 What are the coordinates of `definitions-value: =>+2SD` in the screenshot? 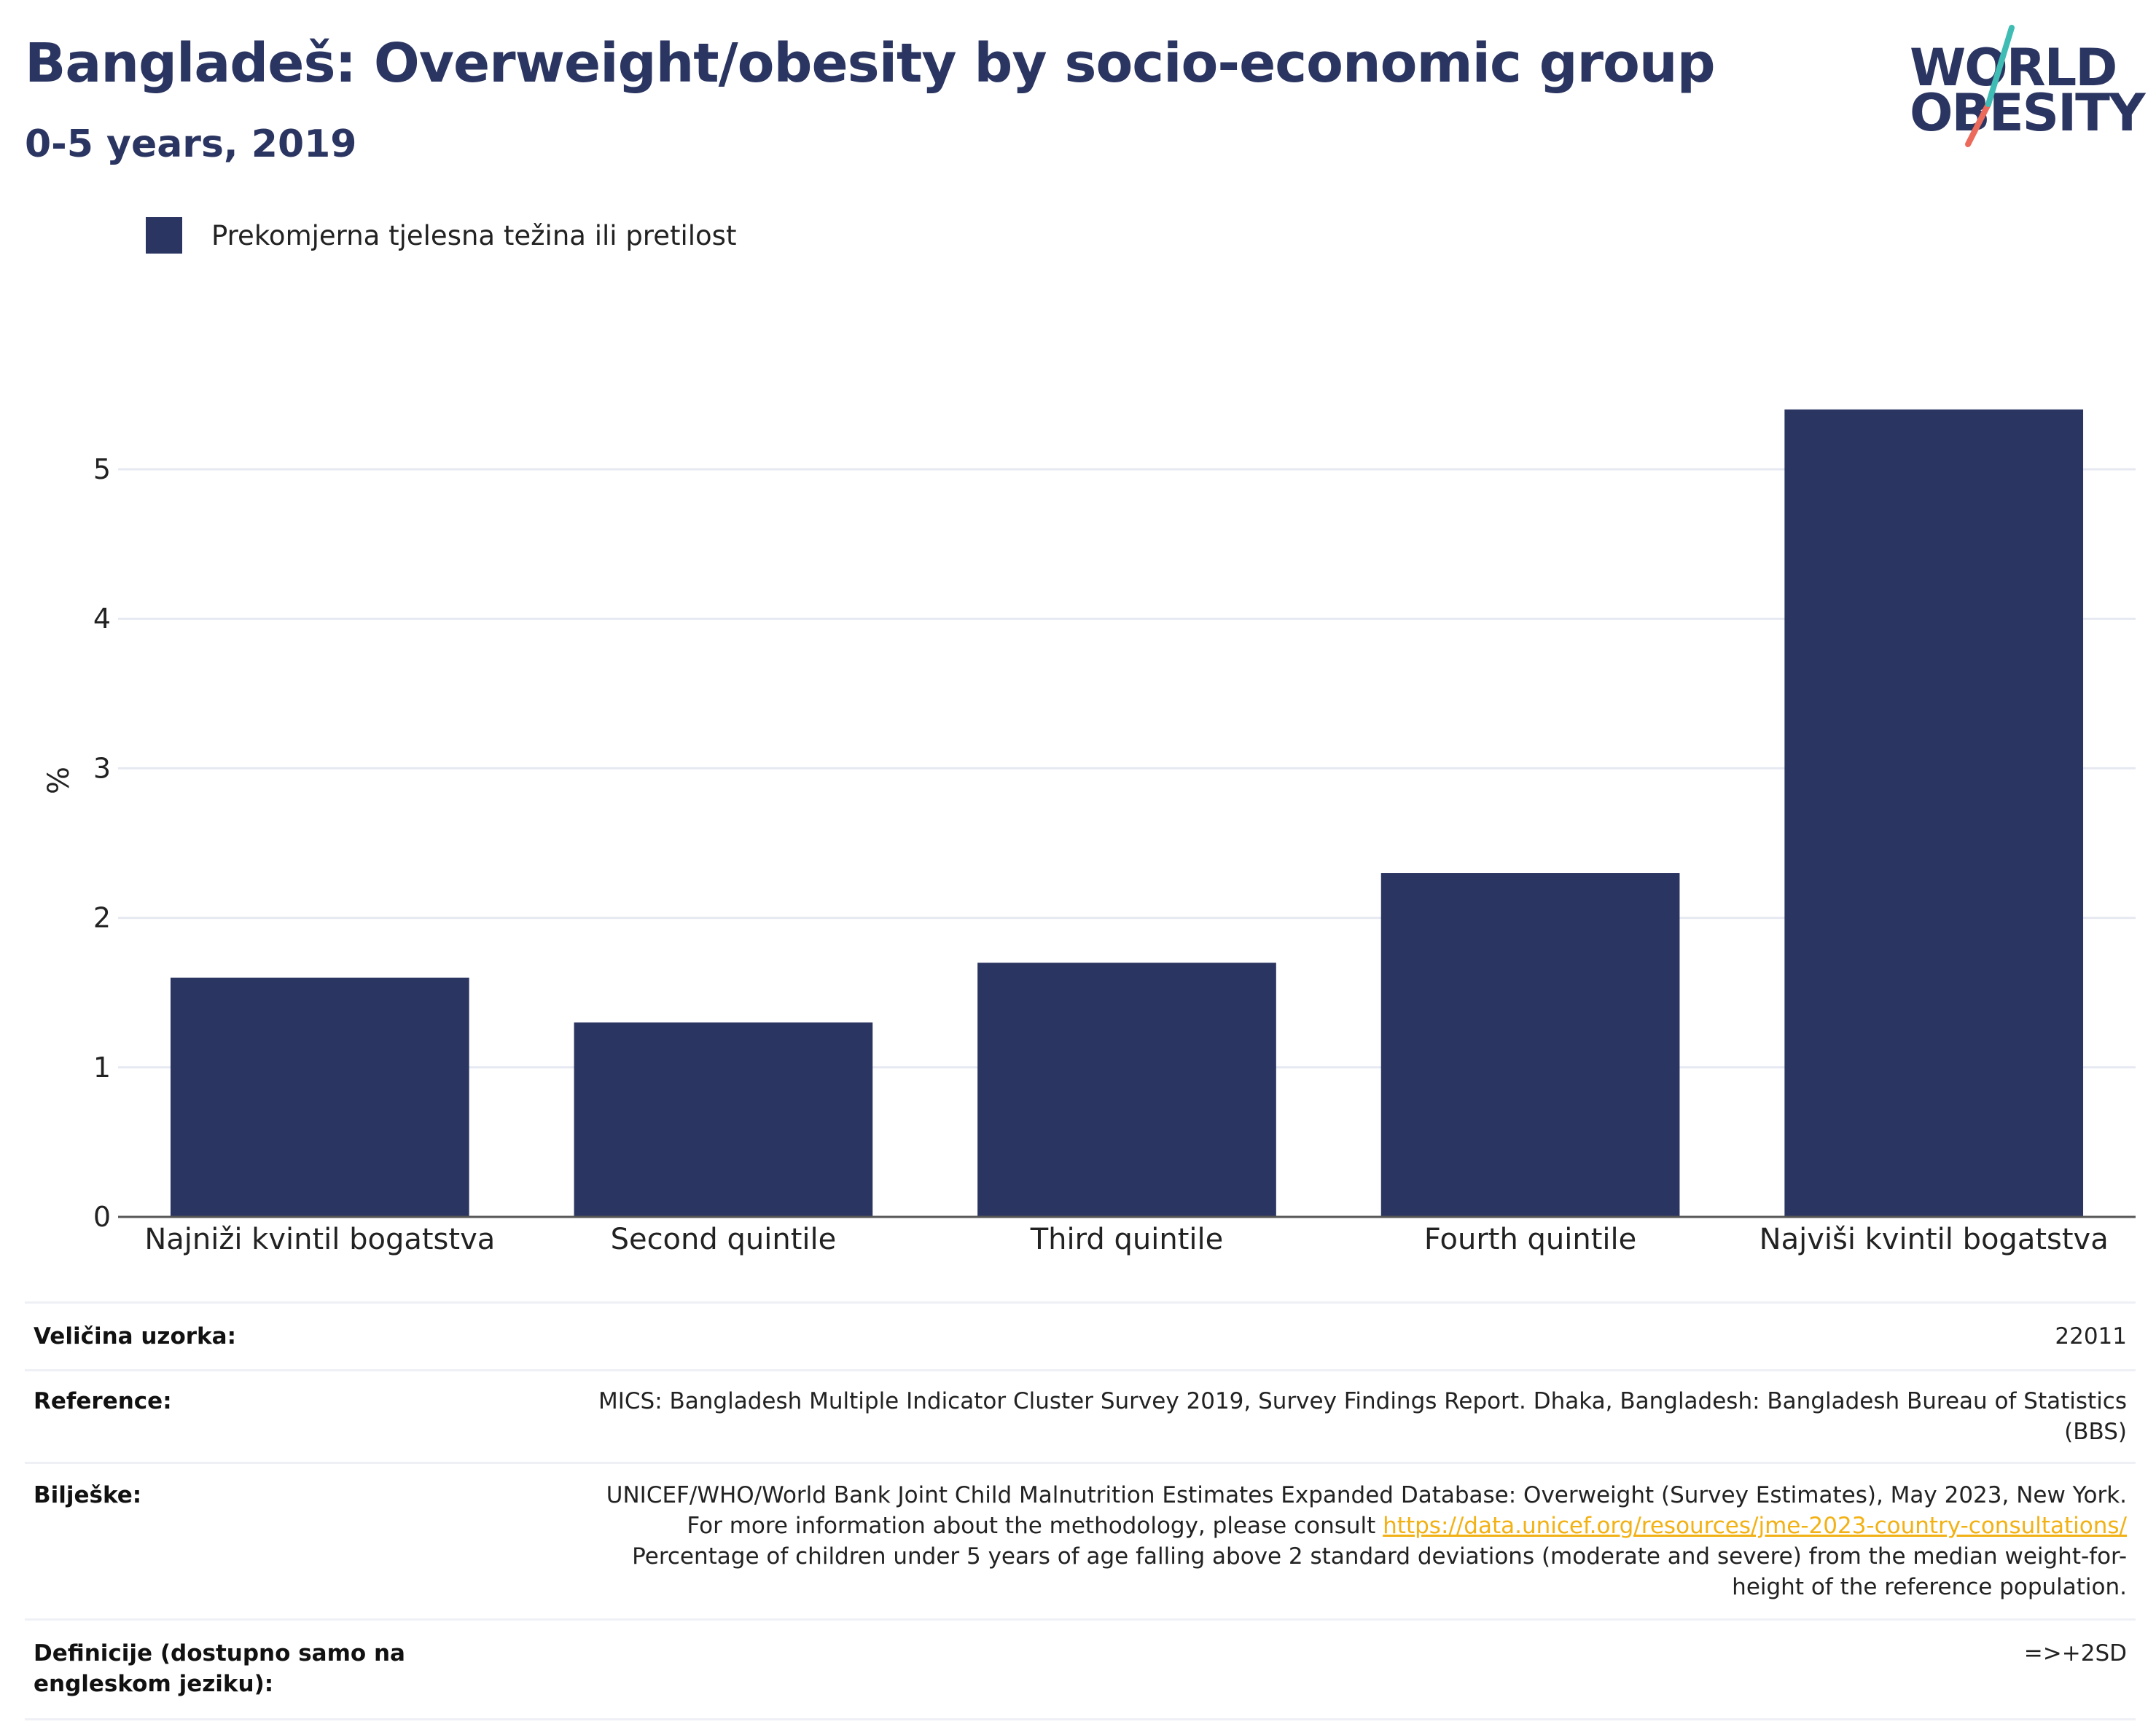 It's located at (2075, 1653).